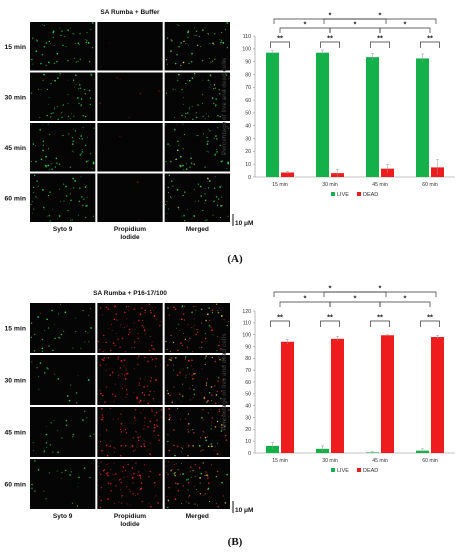 The image size is (470, 555). What do you see at coordinates (248, 406) in the screenshot?
I see `y-tick-label: 40` at bounding box center [248, 406].